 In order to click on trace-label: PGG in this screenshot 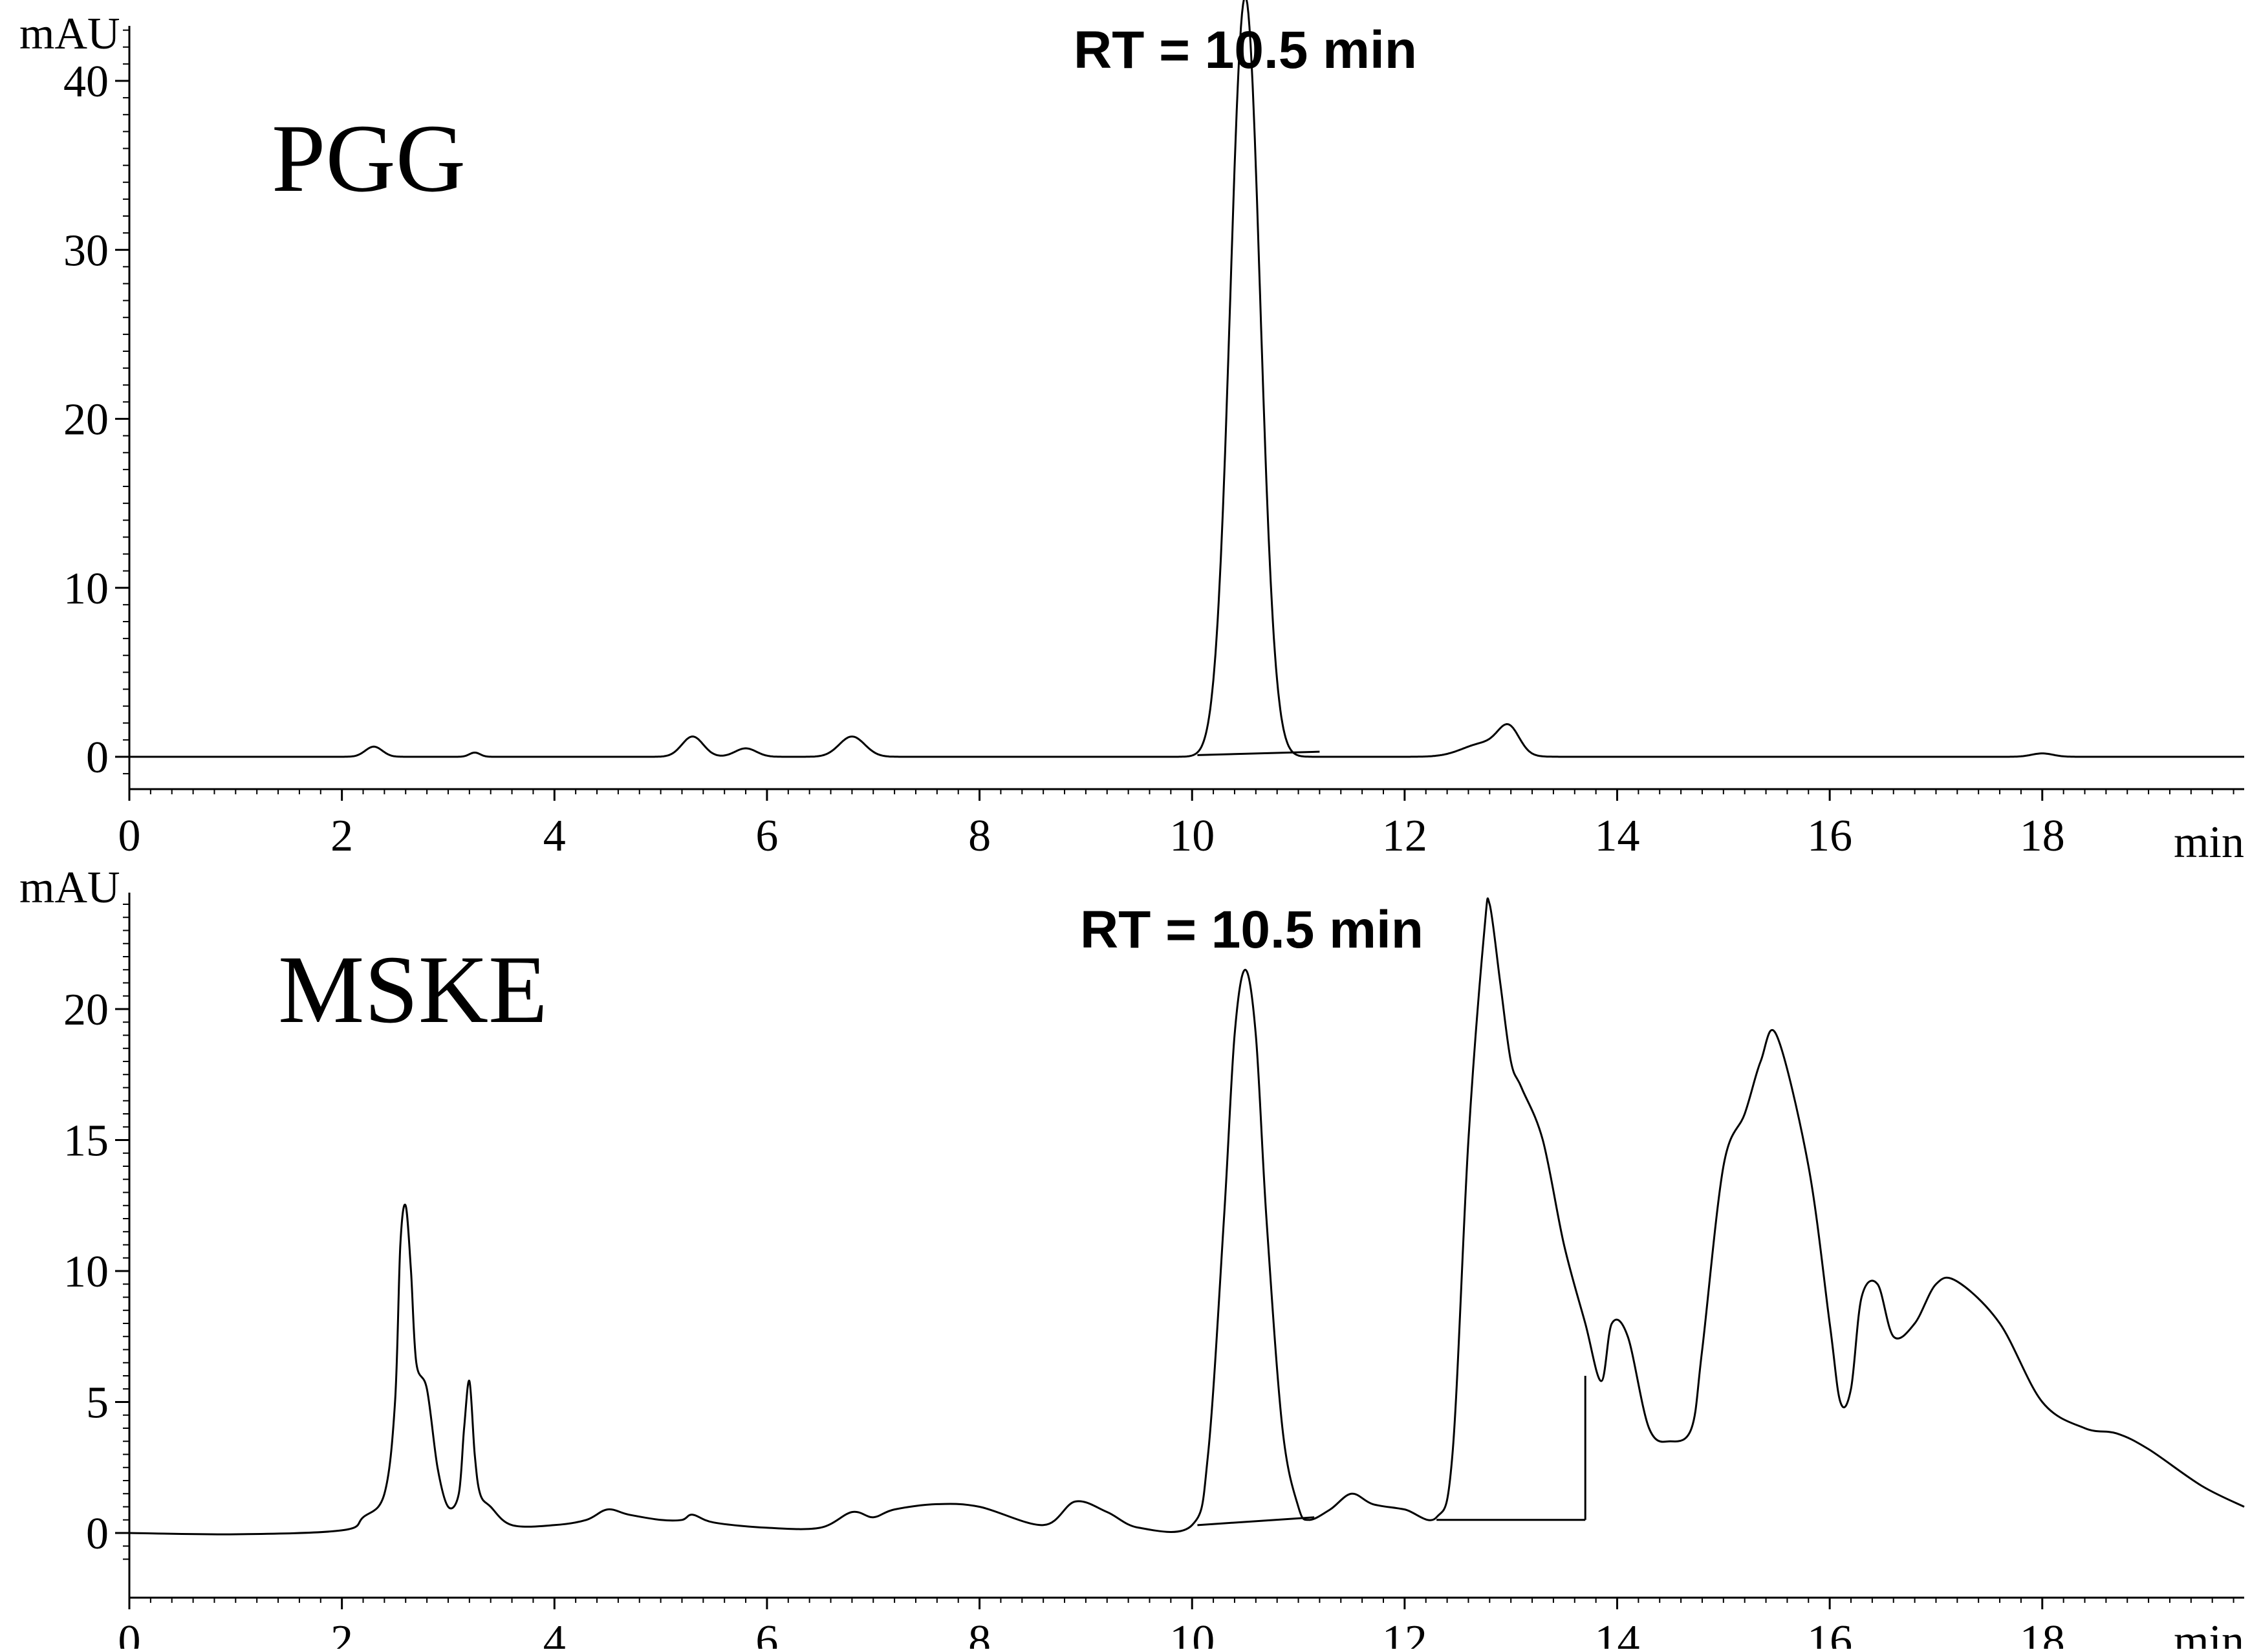, I will do `click(369, 159)`.